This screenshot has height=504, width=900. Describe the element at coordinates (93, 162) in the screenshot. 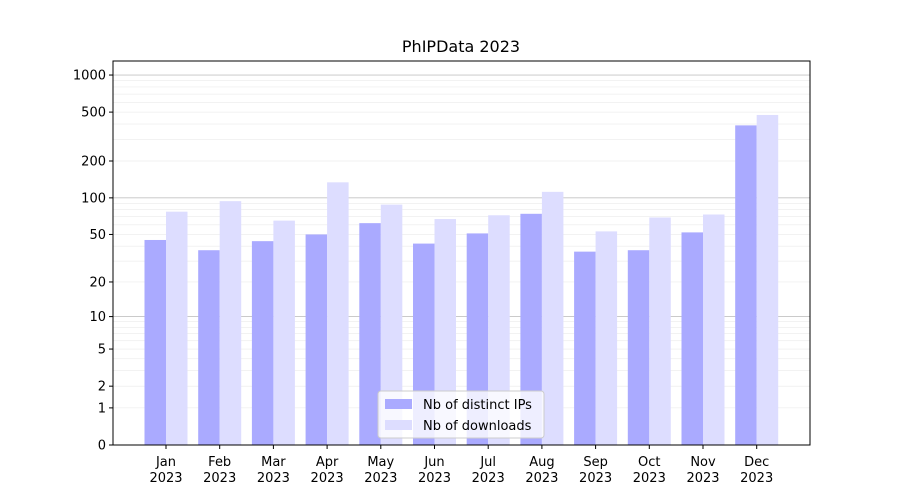

I see `y-tick-label: 200` at that location.